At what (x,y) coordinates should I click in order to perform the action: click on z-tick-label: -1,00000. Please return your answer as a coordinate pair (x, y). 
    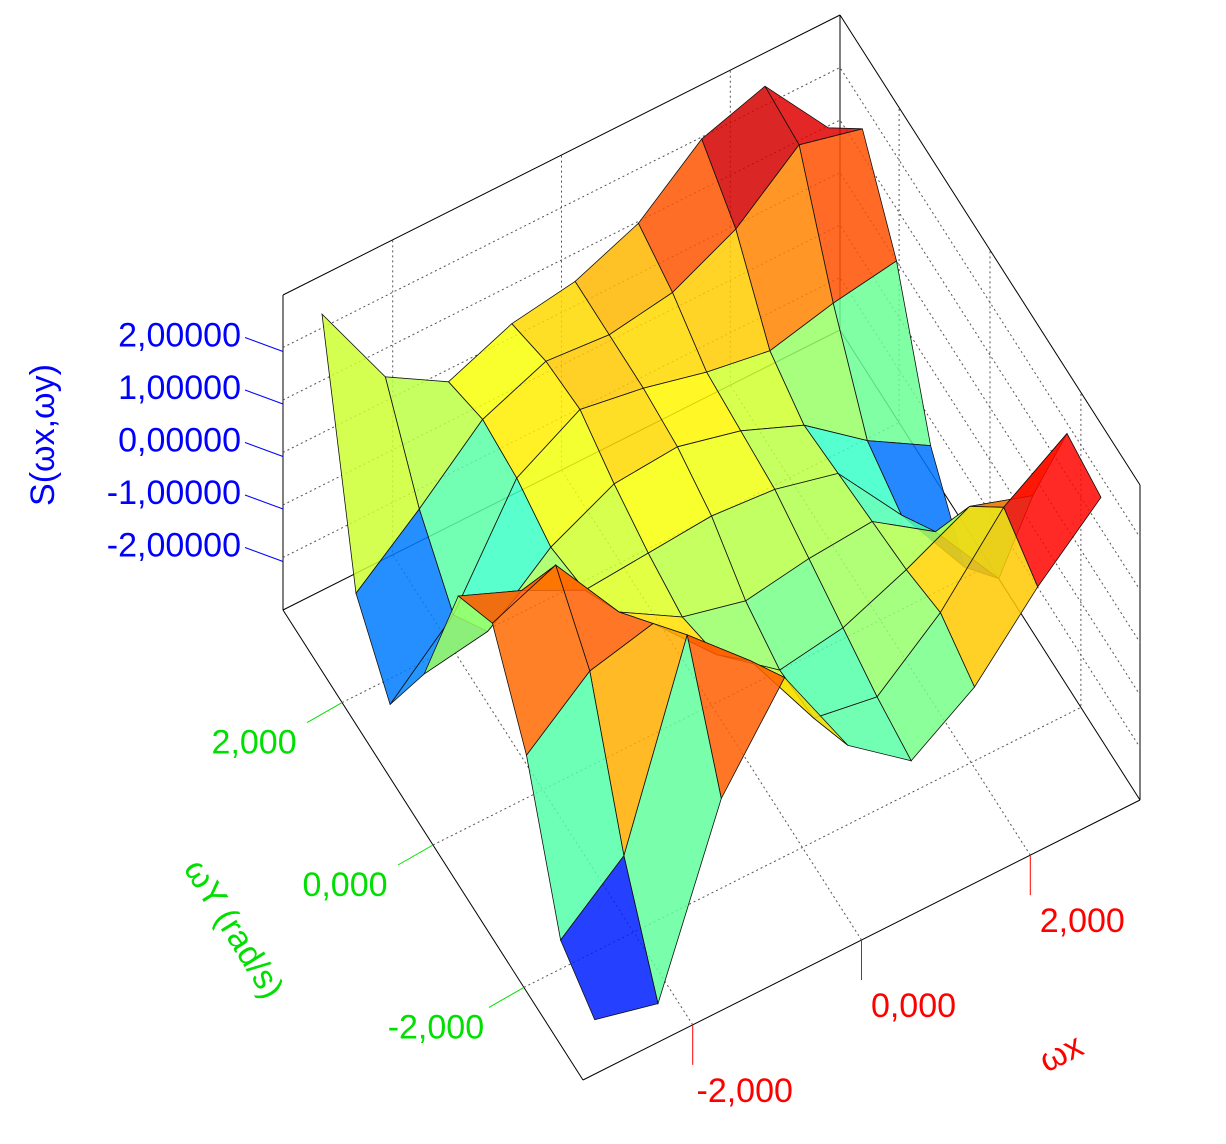
    Looking at the image, I should click on (174, 493).